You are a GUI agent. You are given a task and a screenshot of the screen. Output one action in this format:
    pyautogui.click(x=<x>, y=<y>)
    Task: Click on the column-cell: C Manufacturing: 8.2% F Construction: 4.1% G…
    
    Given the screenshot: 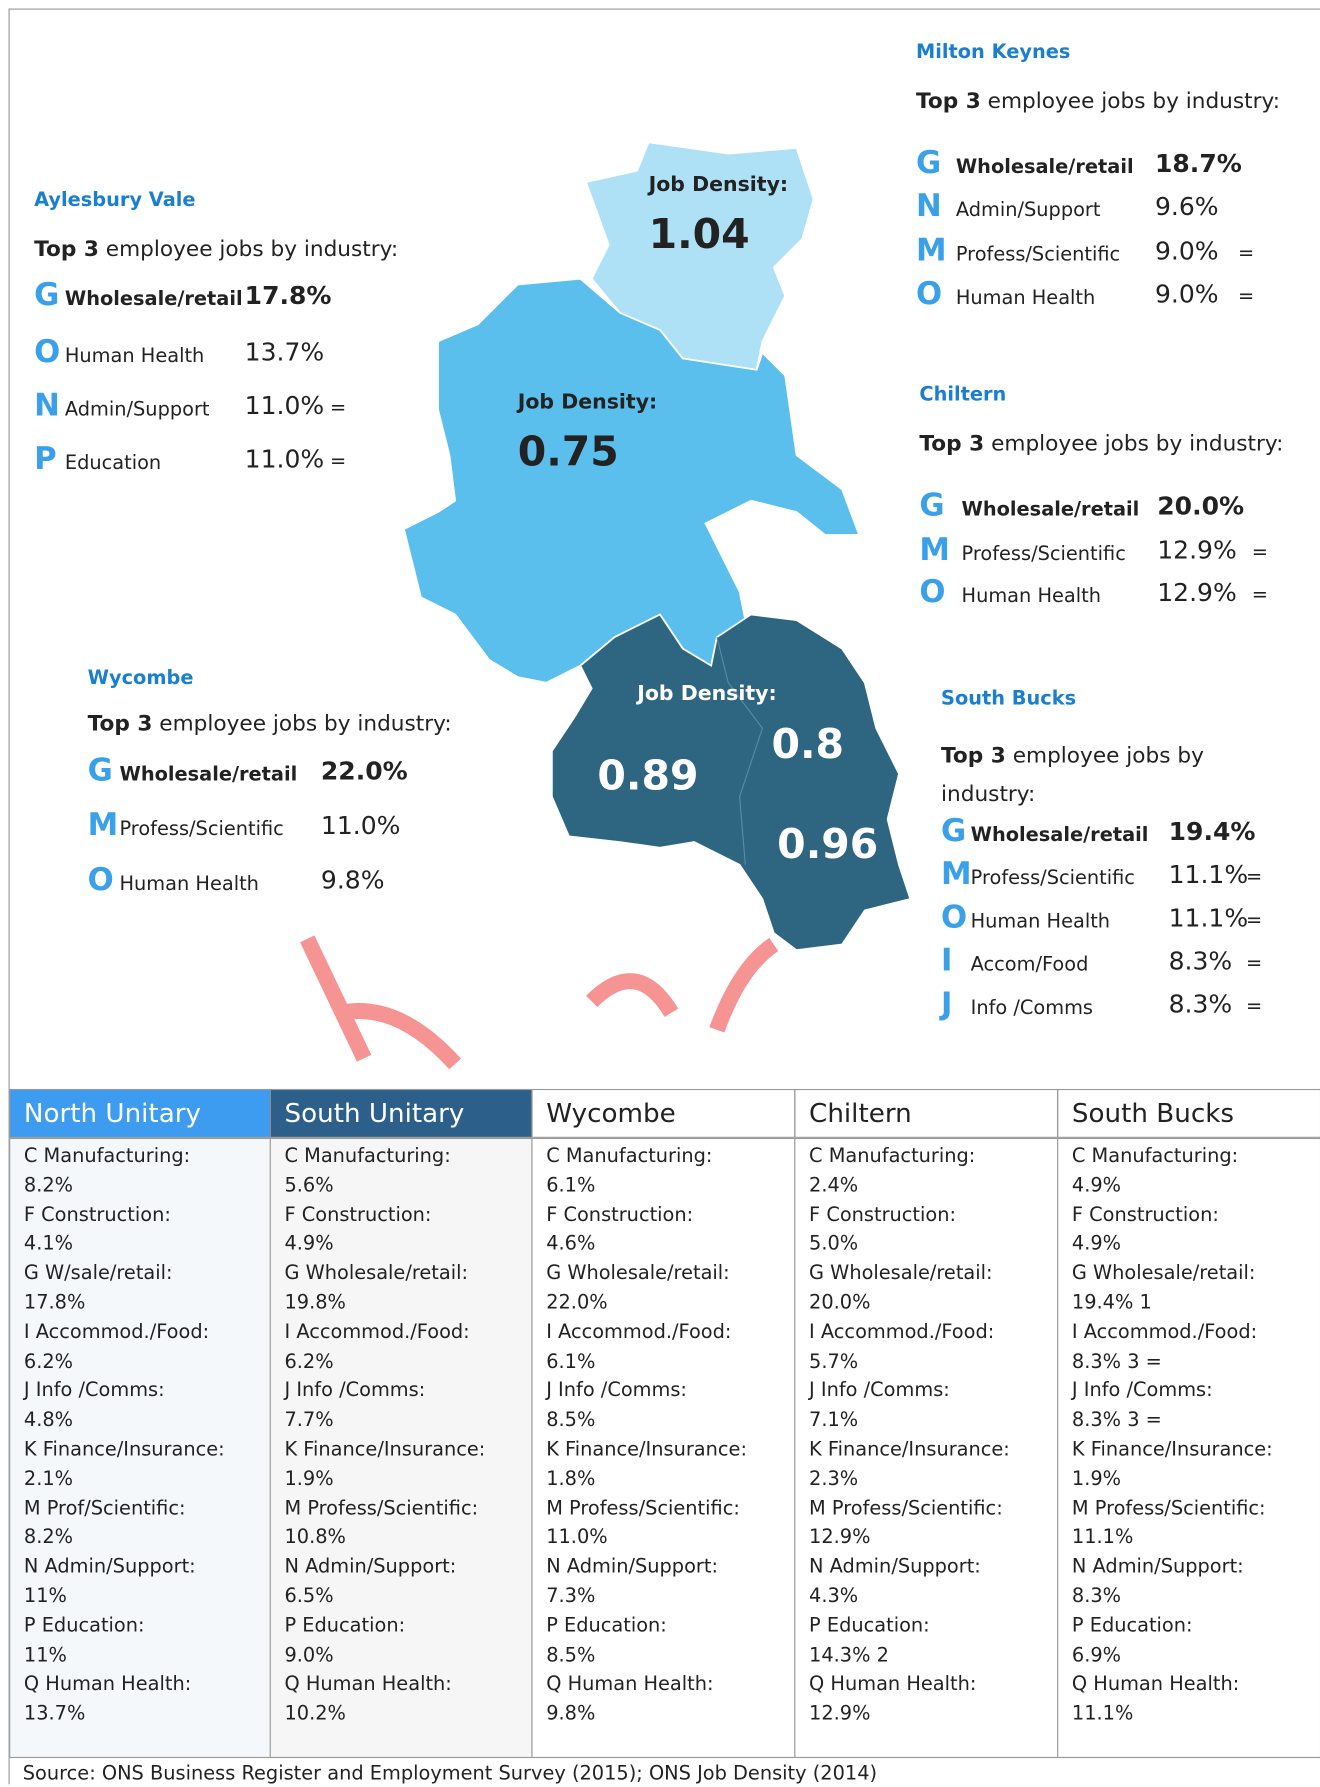 What is the action you would take?
    pyautogui.click(x=140, y=1448)
    